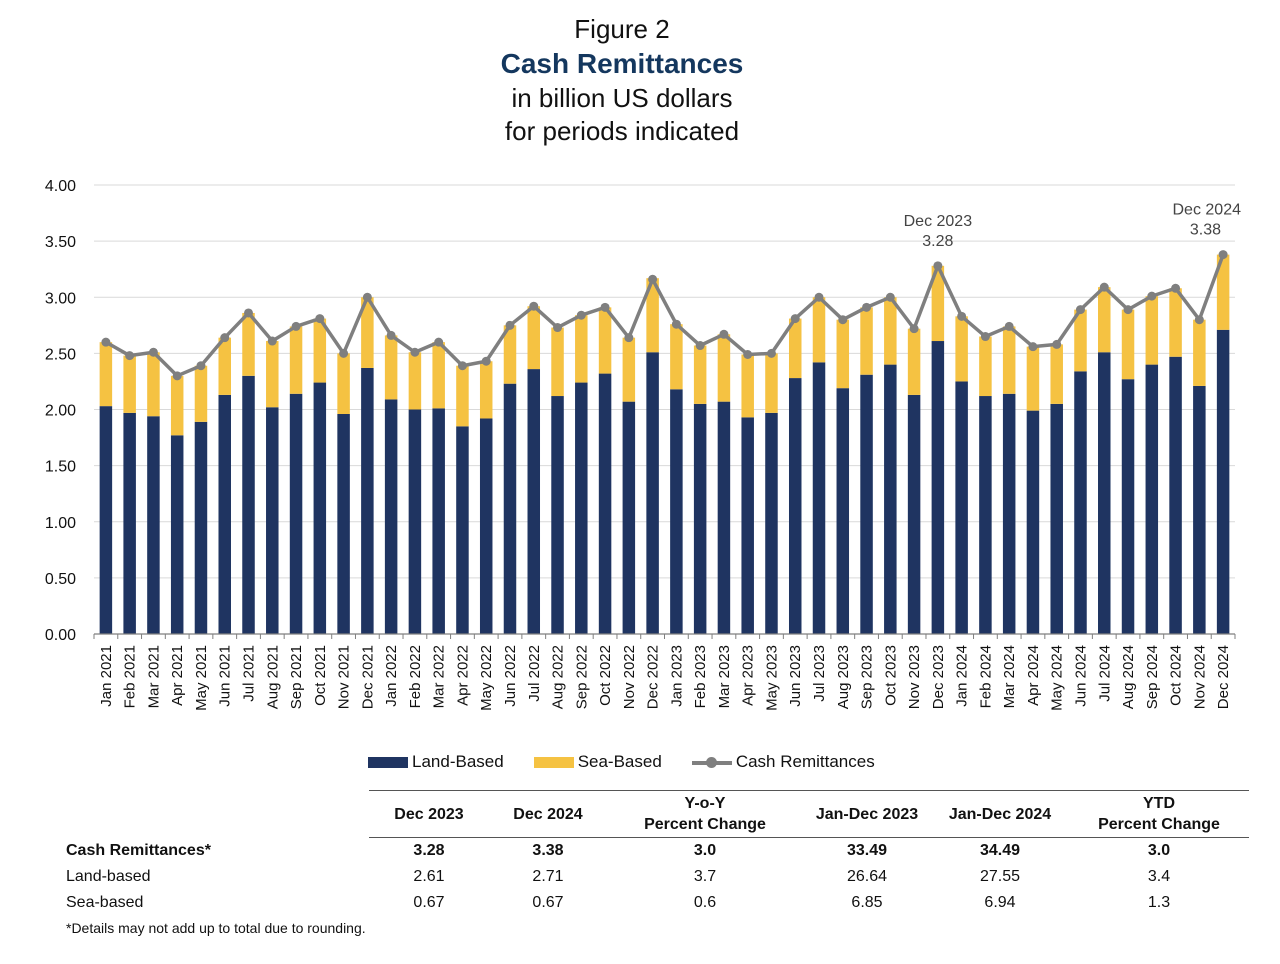 The width and height of the screenshot is (1280, 964). Describe the element at coordinates (553, 762) in the screenshot. I see `legend-swatch-sea` at that location.